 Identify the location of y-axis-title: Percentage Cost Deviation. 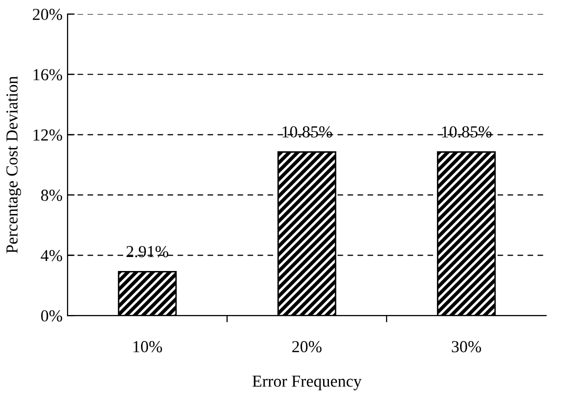
(14, 165).